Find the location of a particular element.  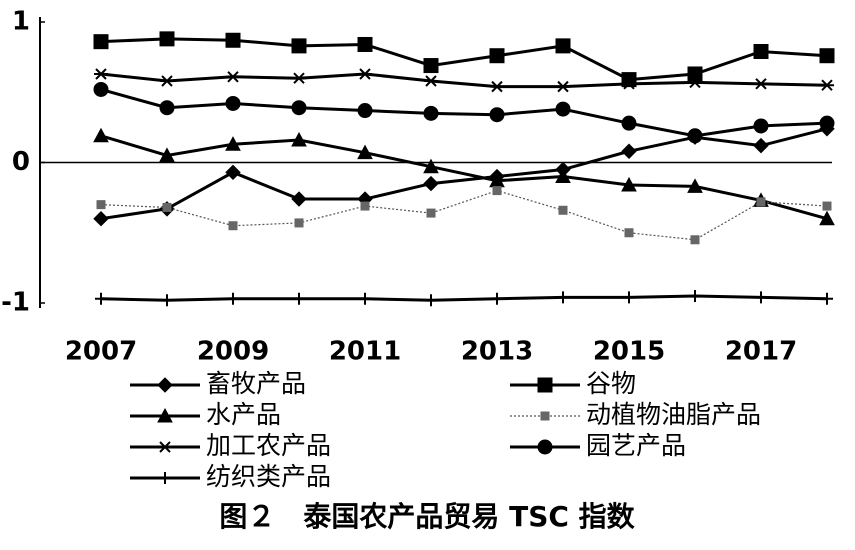

legend-label: 园艺产品 is located at coordinates (636, 445).